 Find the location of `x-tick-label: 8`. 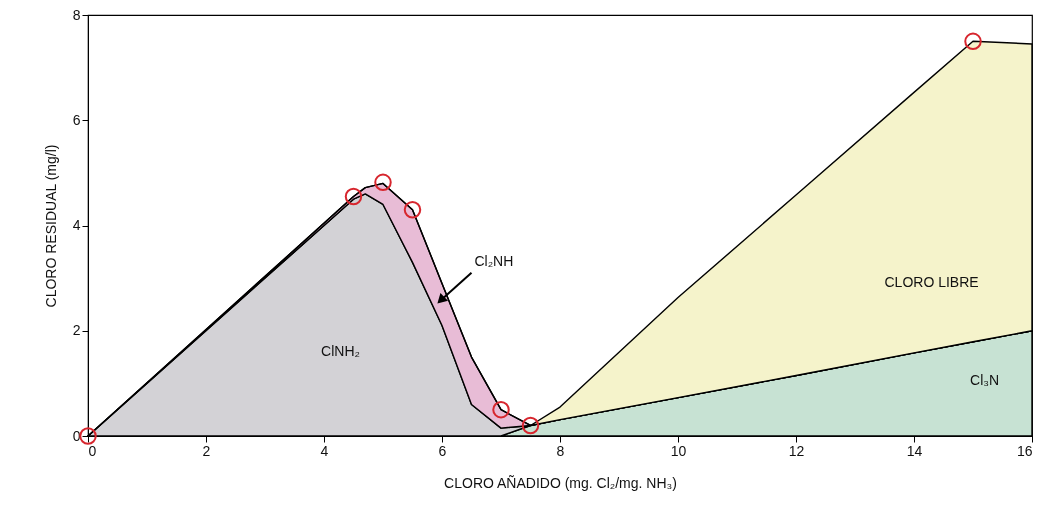

x-tick-label: 8 is located at coordinates (560, 450).